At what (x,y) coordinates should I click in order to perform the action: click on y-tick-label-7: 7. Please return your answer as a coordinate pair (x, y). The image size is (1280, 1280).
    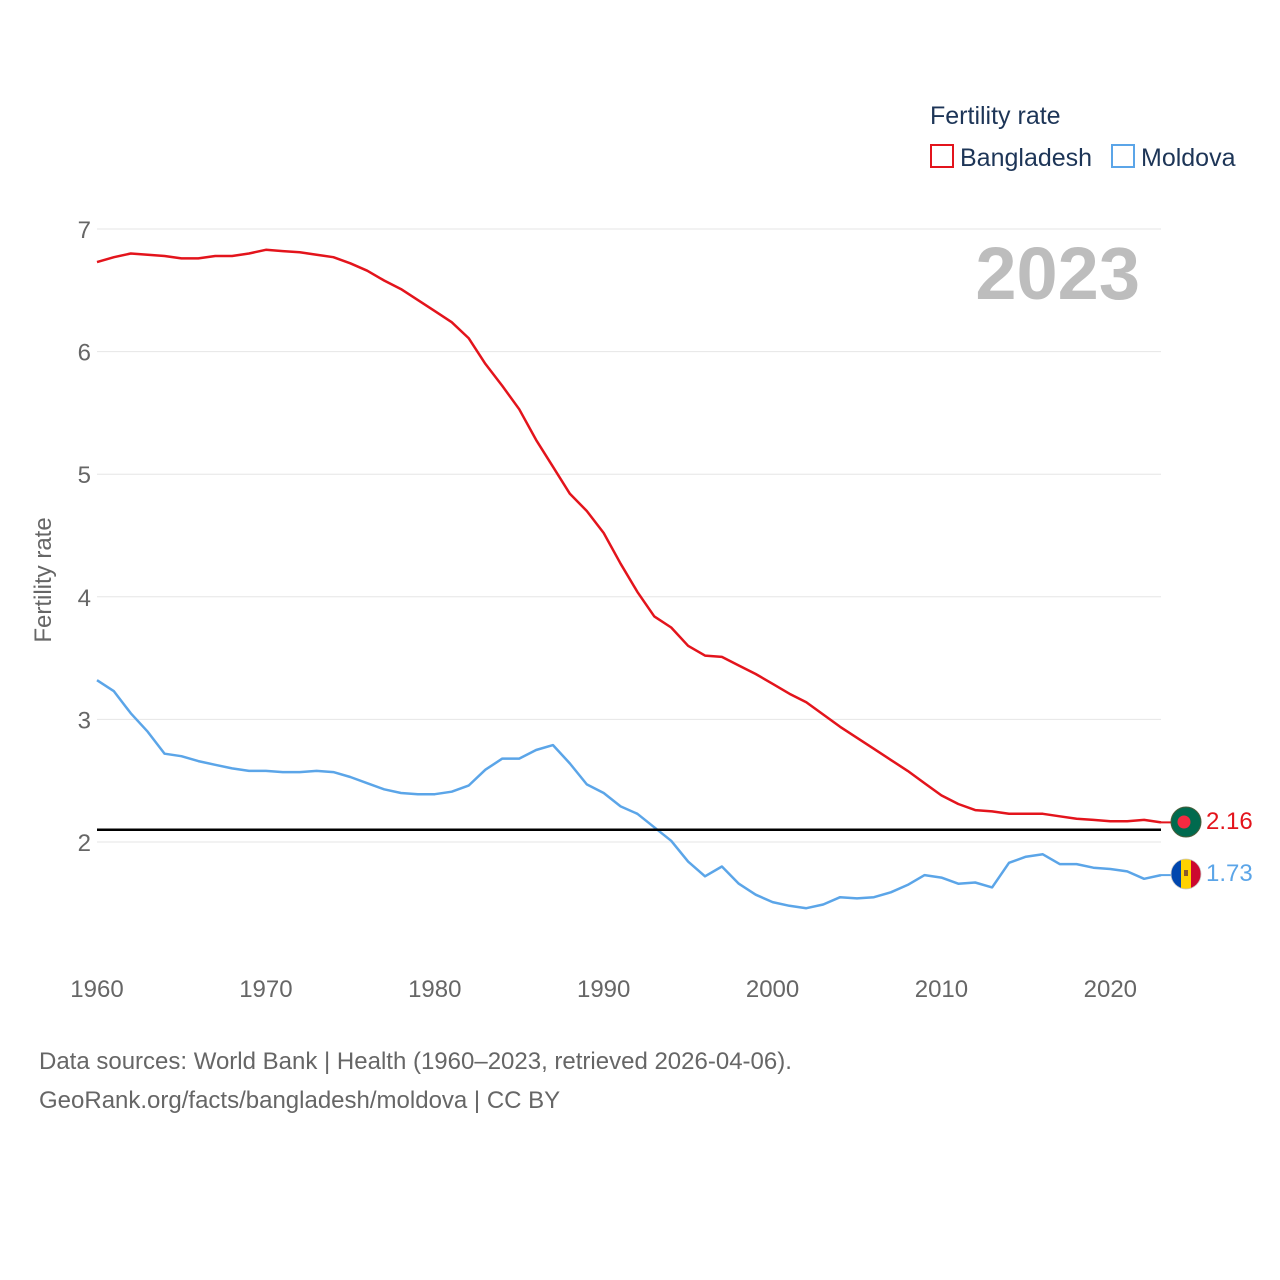
    Looking at the image, I should click on (84, 230).